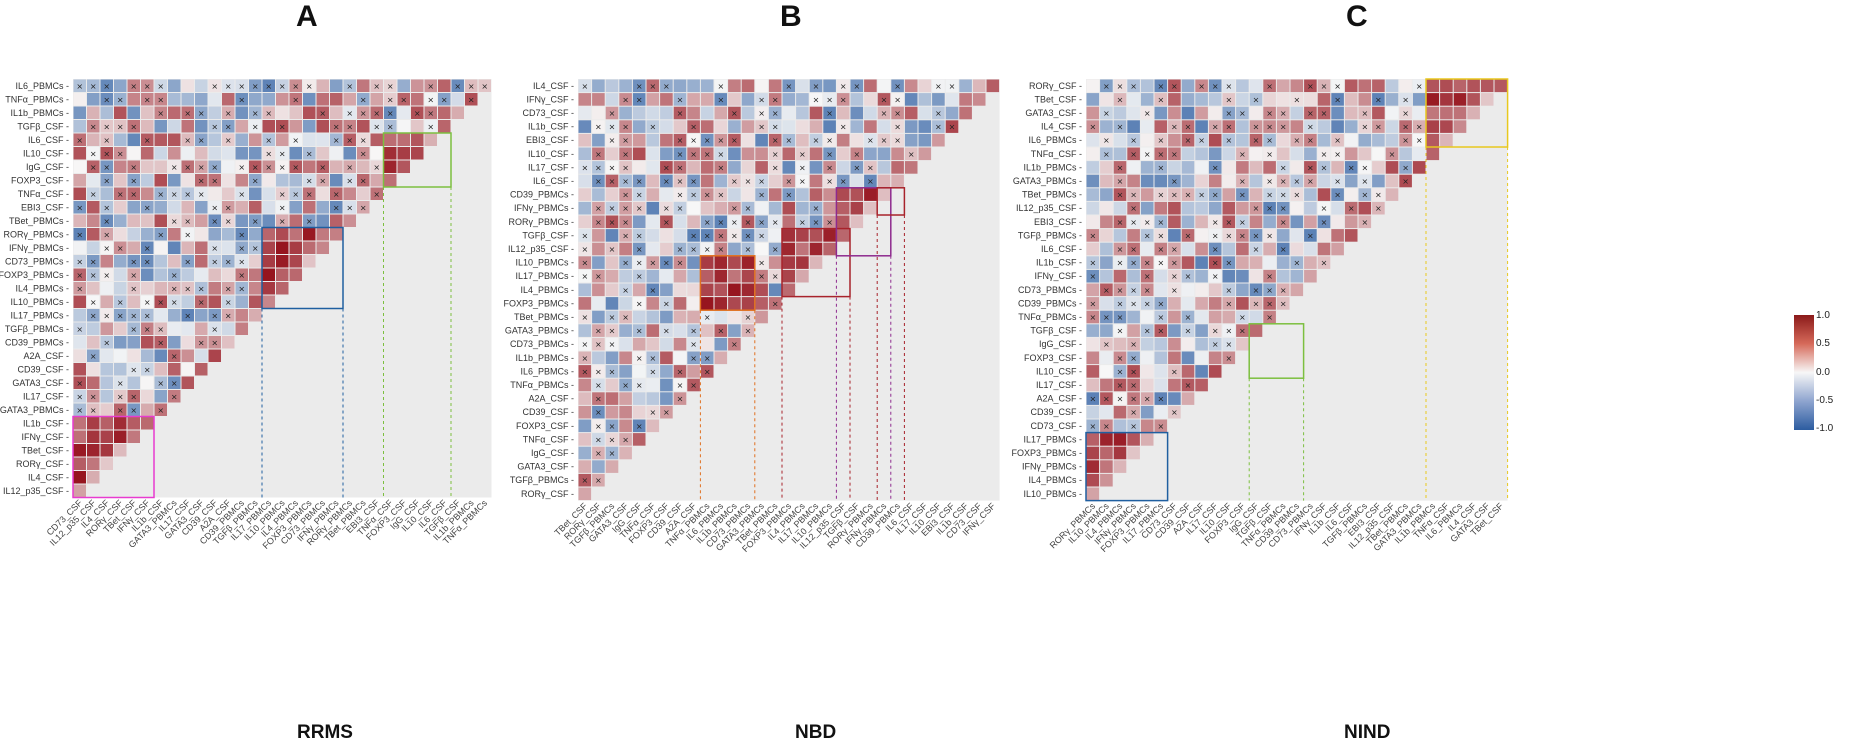 This screenshot has width=1850, height=751. I want to click on y-axis-label: IFNγ_PBMCs -, so click(544, 208).